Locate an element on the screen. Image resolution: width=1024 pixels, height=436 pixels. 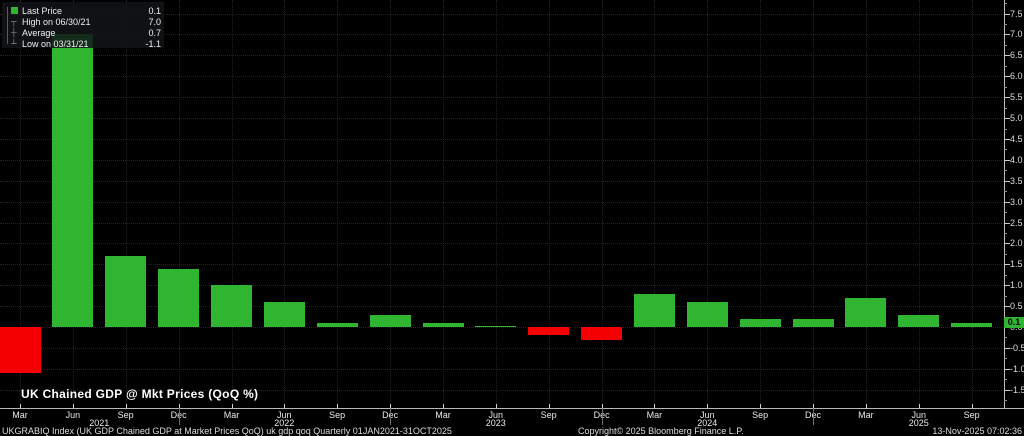
chart-title: UK Chained GDP @ Mkt Prices (QoQ %) is located at coordinates (140, 394).